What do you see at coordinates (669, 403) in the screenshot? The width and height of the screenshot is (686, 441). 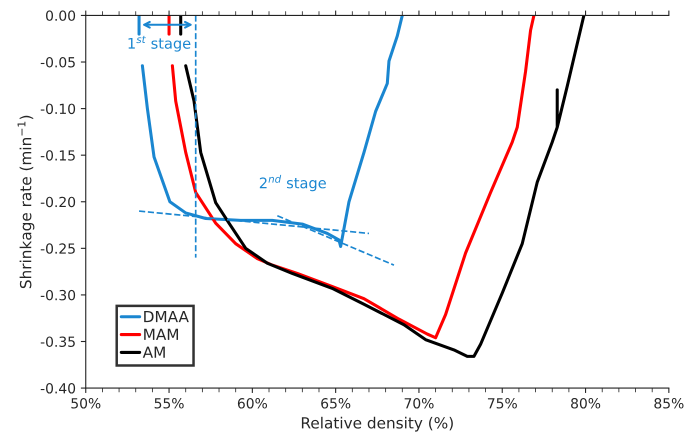 I see `x-tick-label: 85%` at bounding box center [669, 403].